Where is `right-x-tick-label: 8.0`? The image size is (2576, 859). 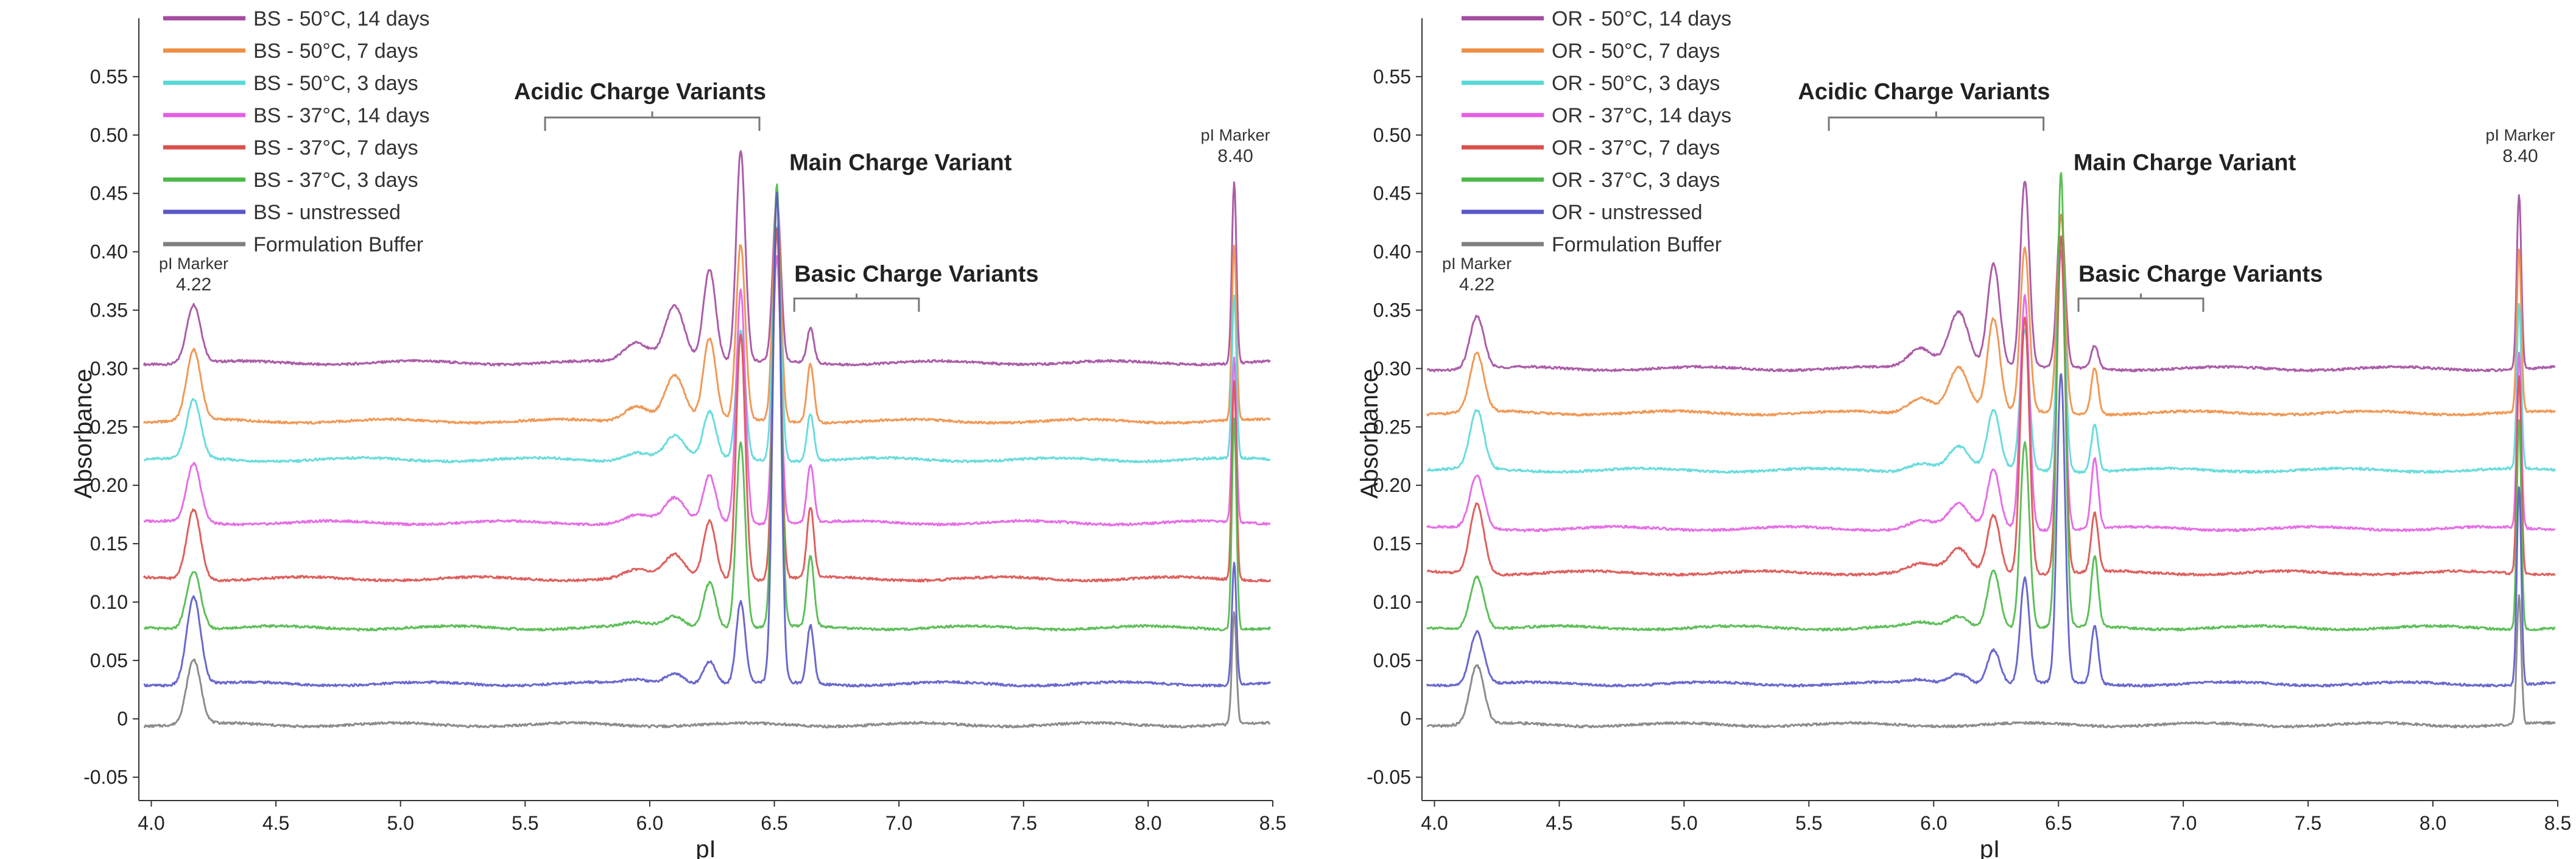
right-x-tick-label: 8.0 is located at coordinates (2432, 823).